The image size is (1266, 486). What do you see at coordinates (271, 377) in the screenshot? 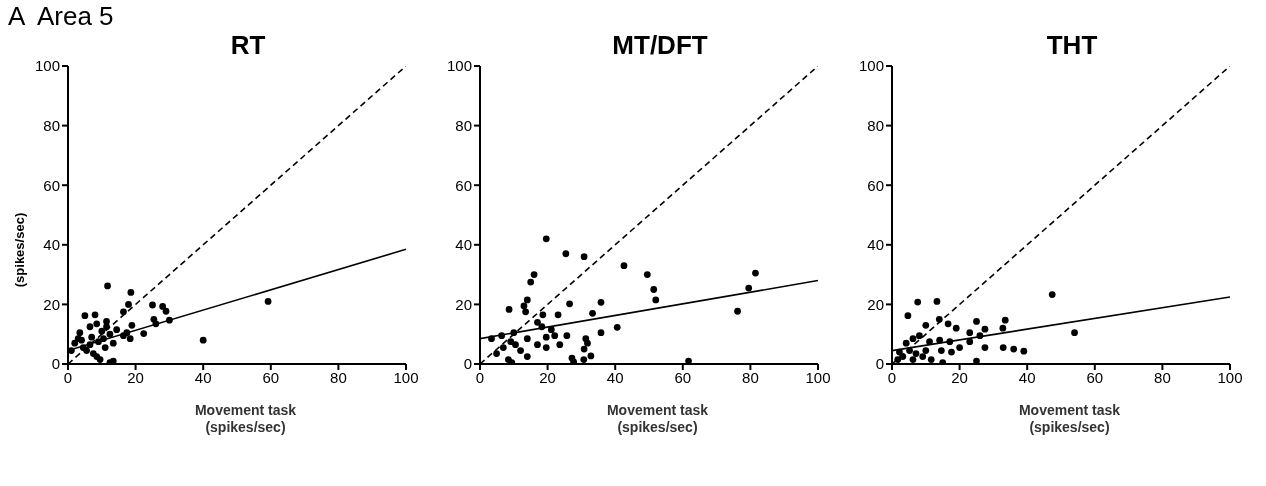
I see `x-tick-label: 60` at bounding box center [271, 377].